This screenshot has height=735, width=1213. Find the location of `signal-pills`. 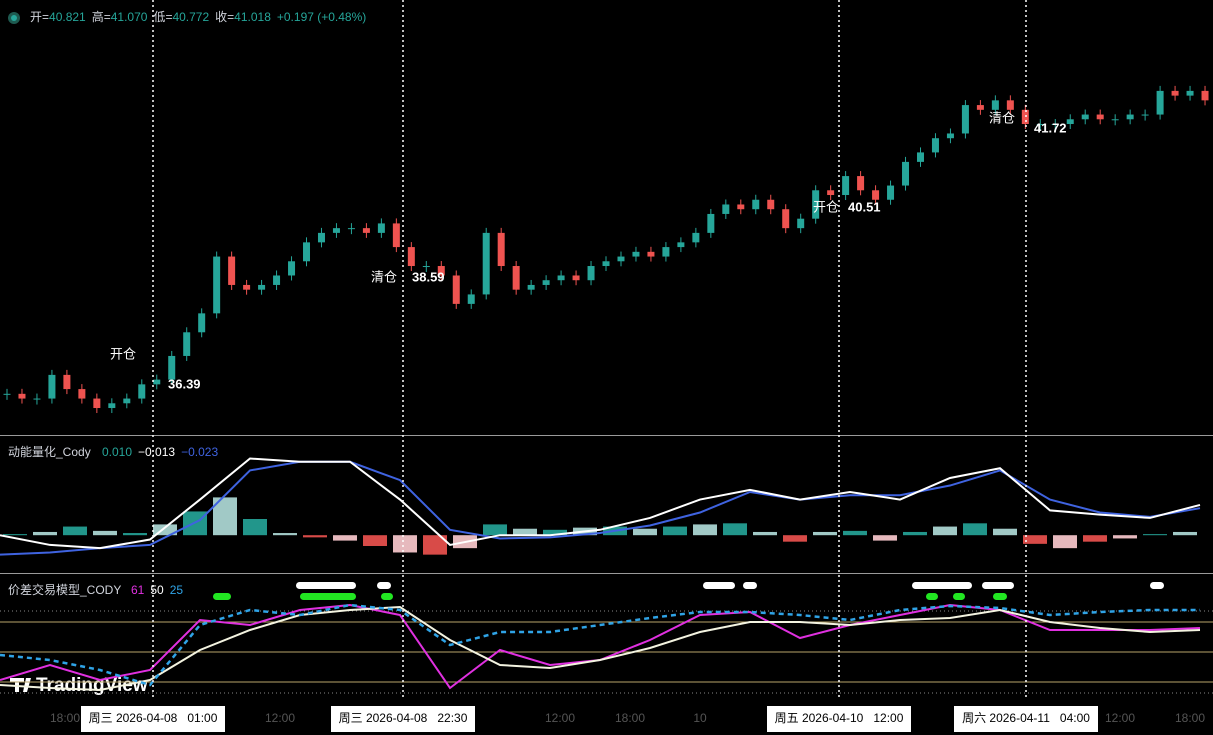

signal-pills is located at coordinates (688, 591).